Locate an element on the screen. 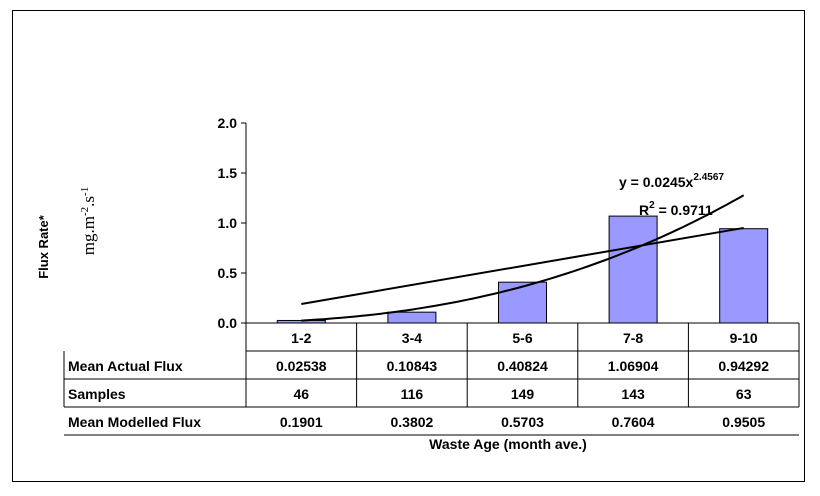 This screenshot has width=820, height=496. trend-equation: y = 0.0245x2.4567 is located at coordinates (671, 181).